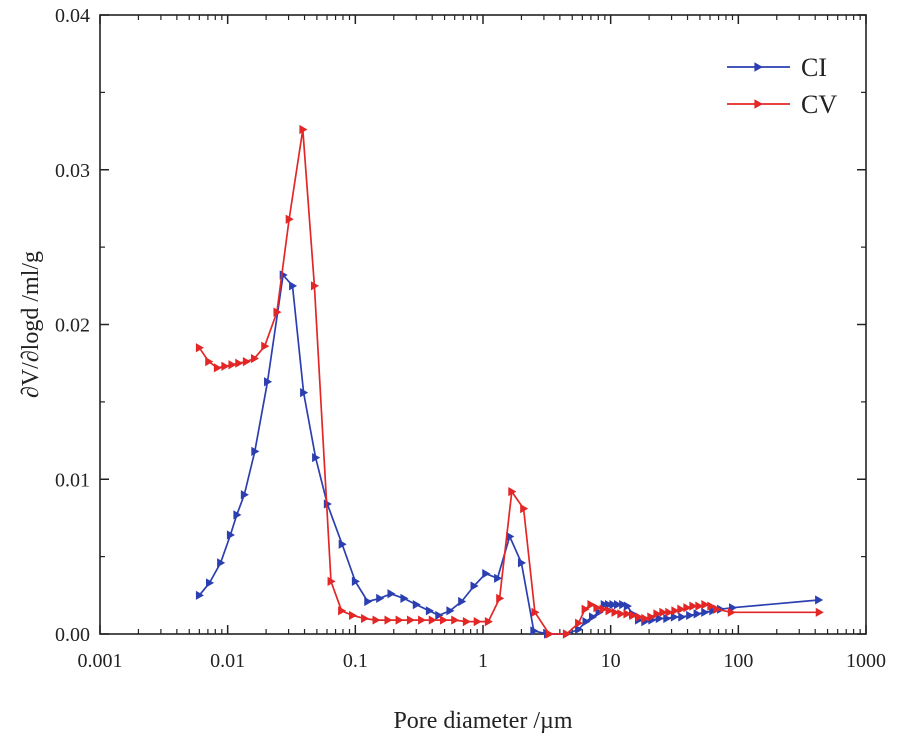  I want to click on x-tick-label: 100, so click(738, 661).